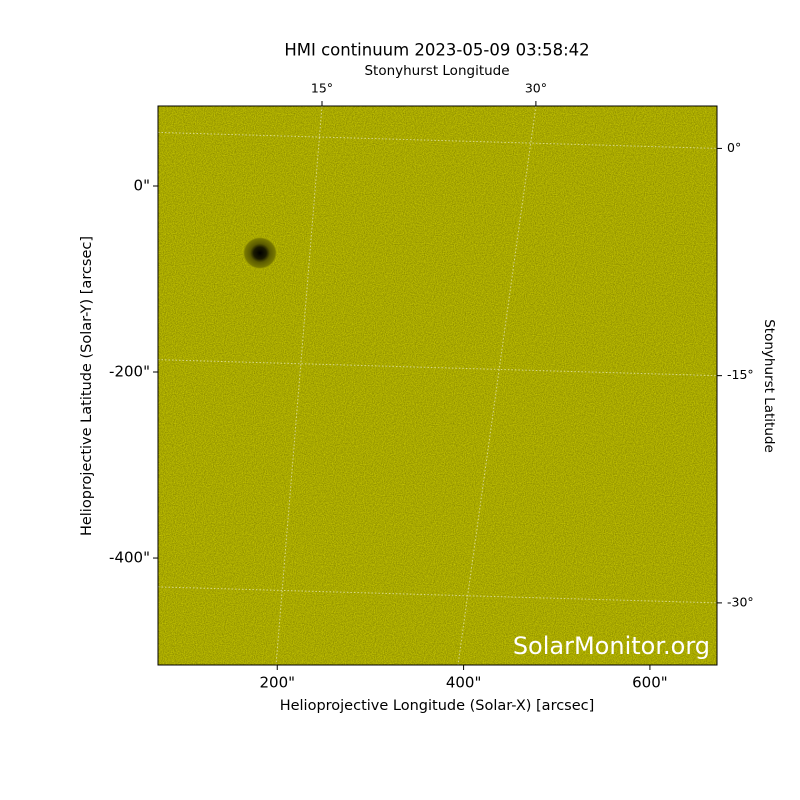 Image resolution: width=800 pixels, height=800 pixels. I want to click on x2-tick-label: 15°, so click(322, 88).